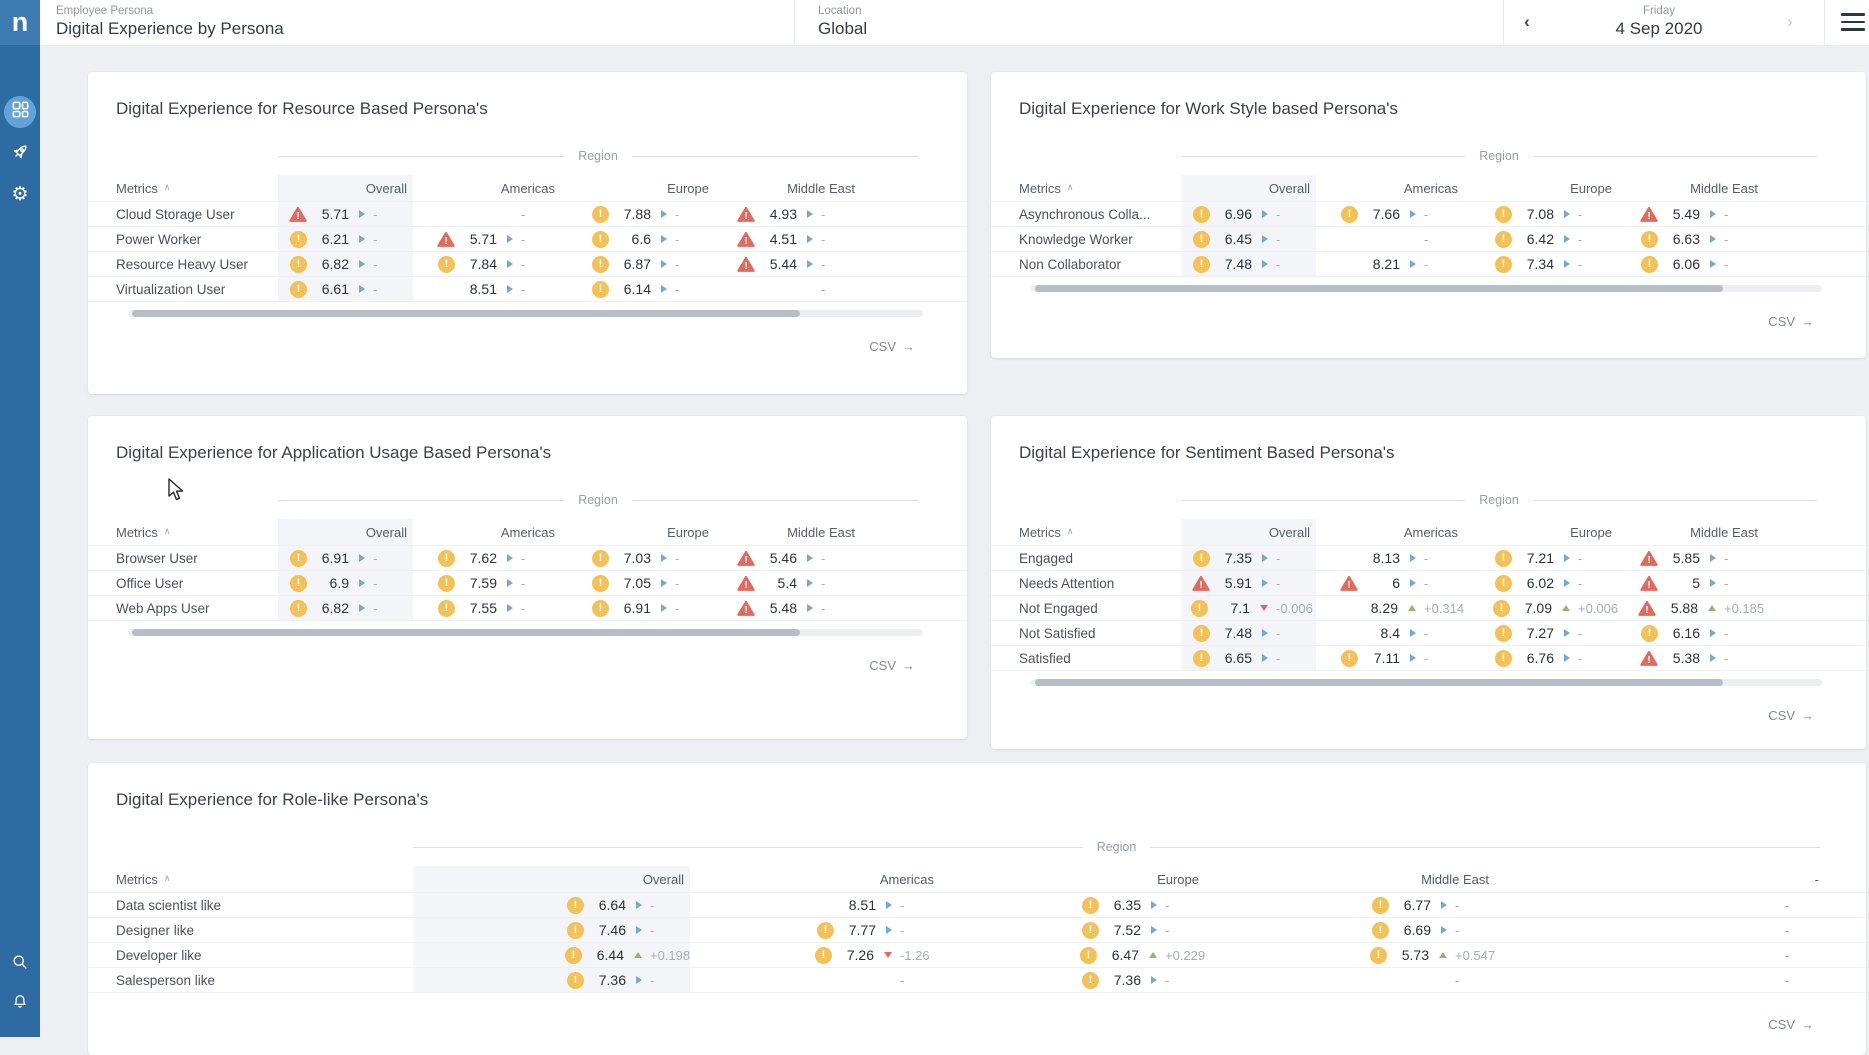  Describe the element at coordinates (1390, 214) in the screenshot. I see `value-cell: ! 7.66 -` at that location.